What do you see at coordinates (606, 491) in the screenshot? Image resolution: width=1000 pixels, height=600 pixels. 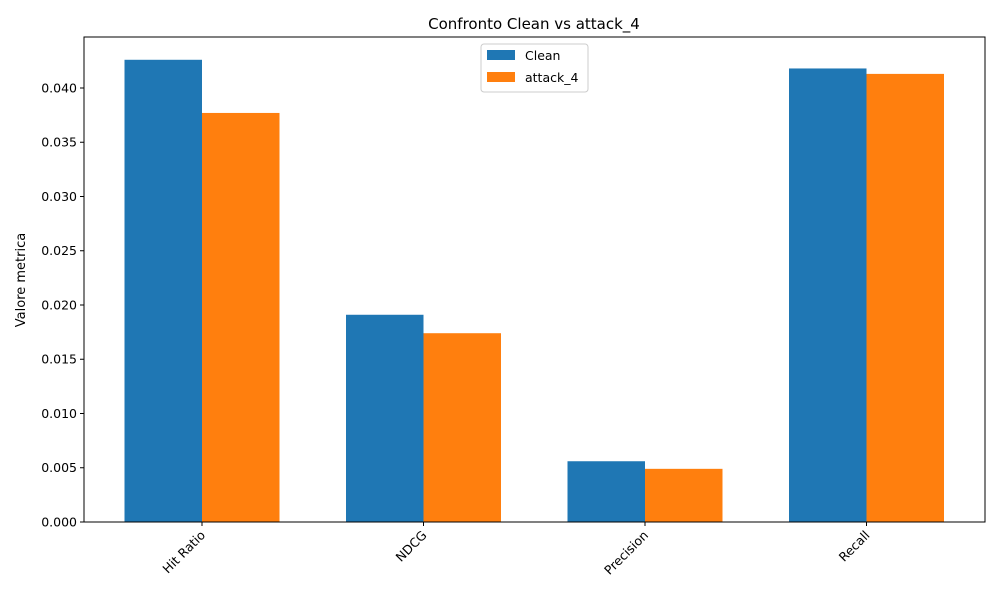 I see `bar-clean-precision` at bounding box center [606, 491].